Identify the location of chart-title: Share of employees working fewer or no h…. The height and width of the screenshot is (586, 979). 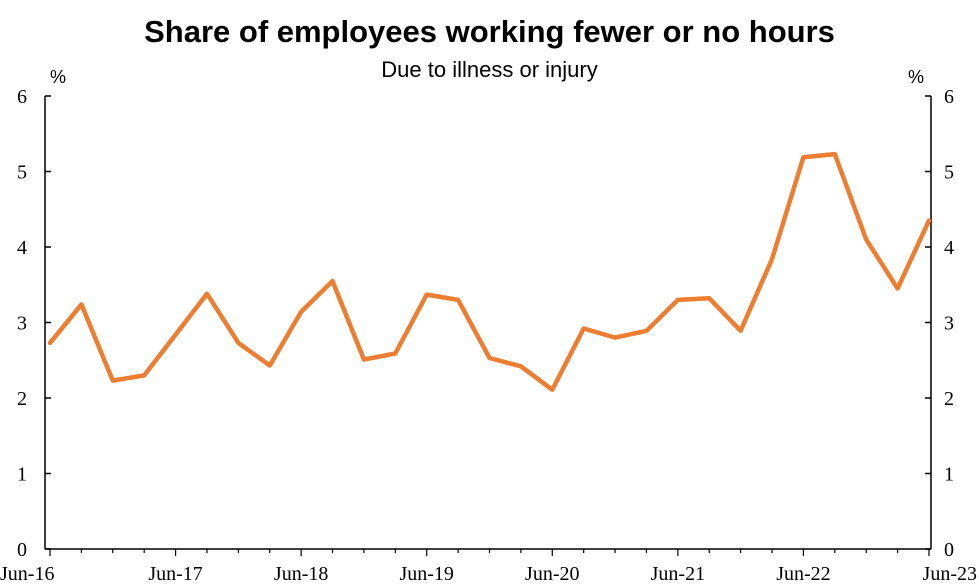
(489, 31).